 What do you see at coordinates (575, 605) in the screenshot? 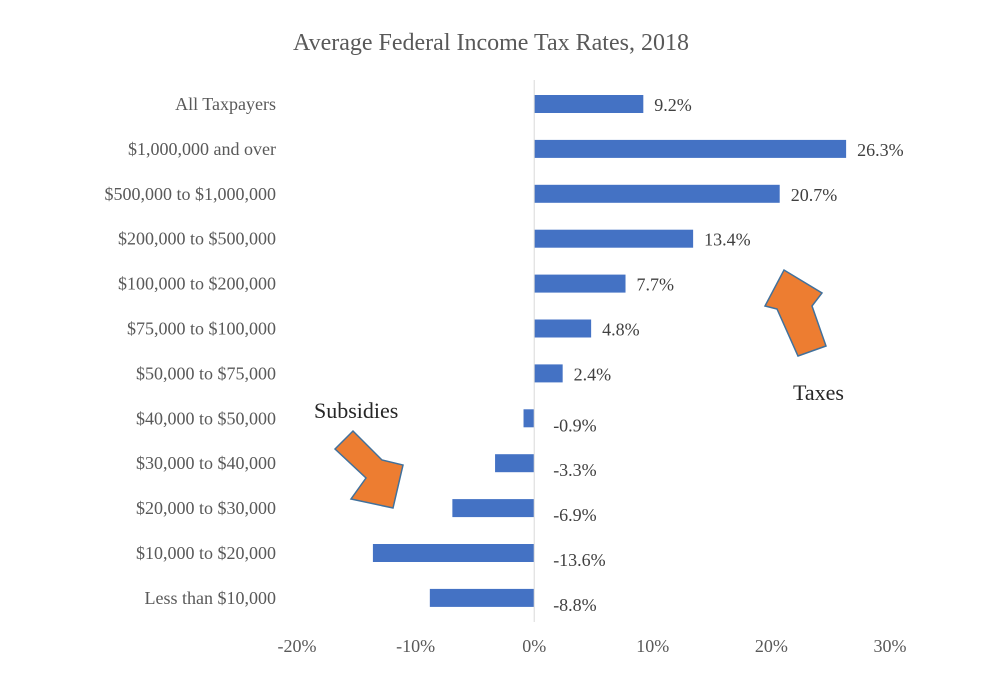
I see `data-label: -8.8%` at bounding box center [575, 605].